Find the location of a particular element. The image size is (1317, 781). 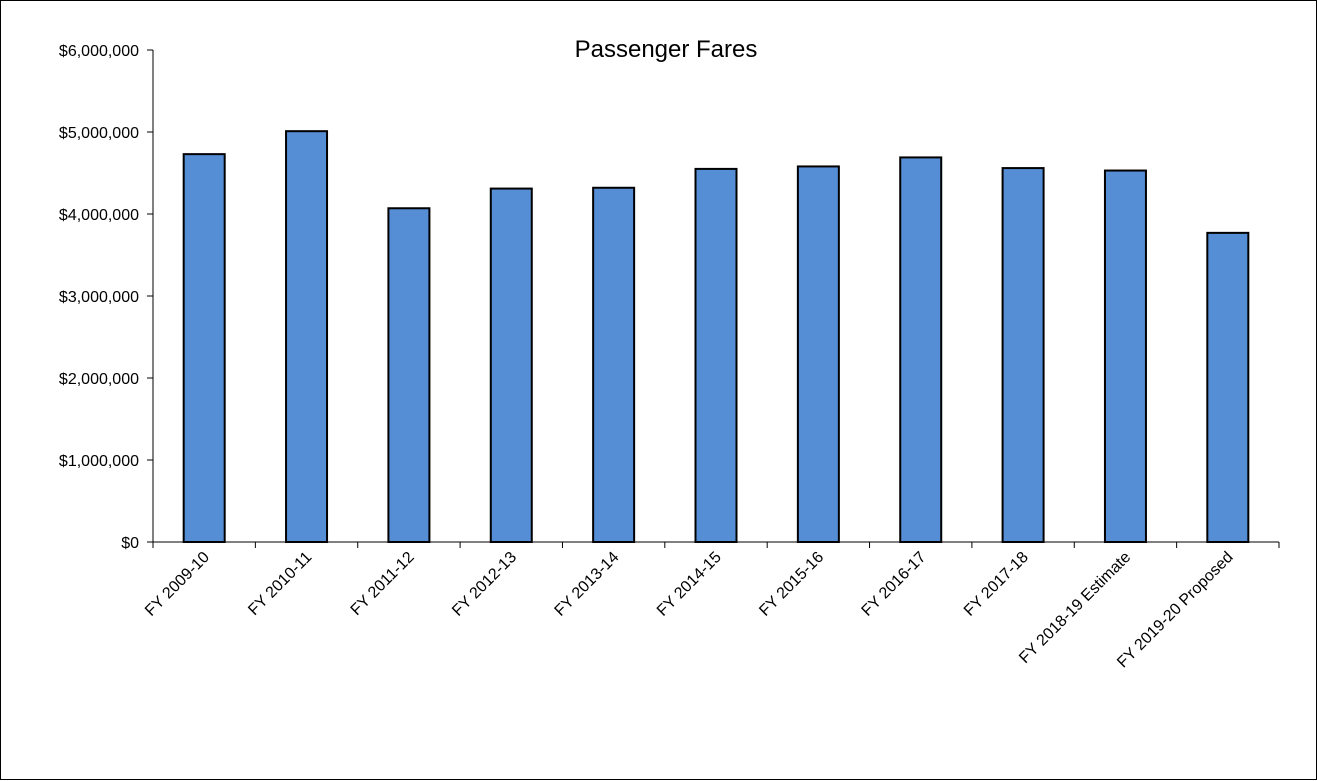

x-tick-label: FY 2018-19 Estimate is located at coordinates (1075, 608).